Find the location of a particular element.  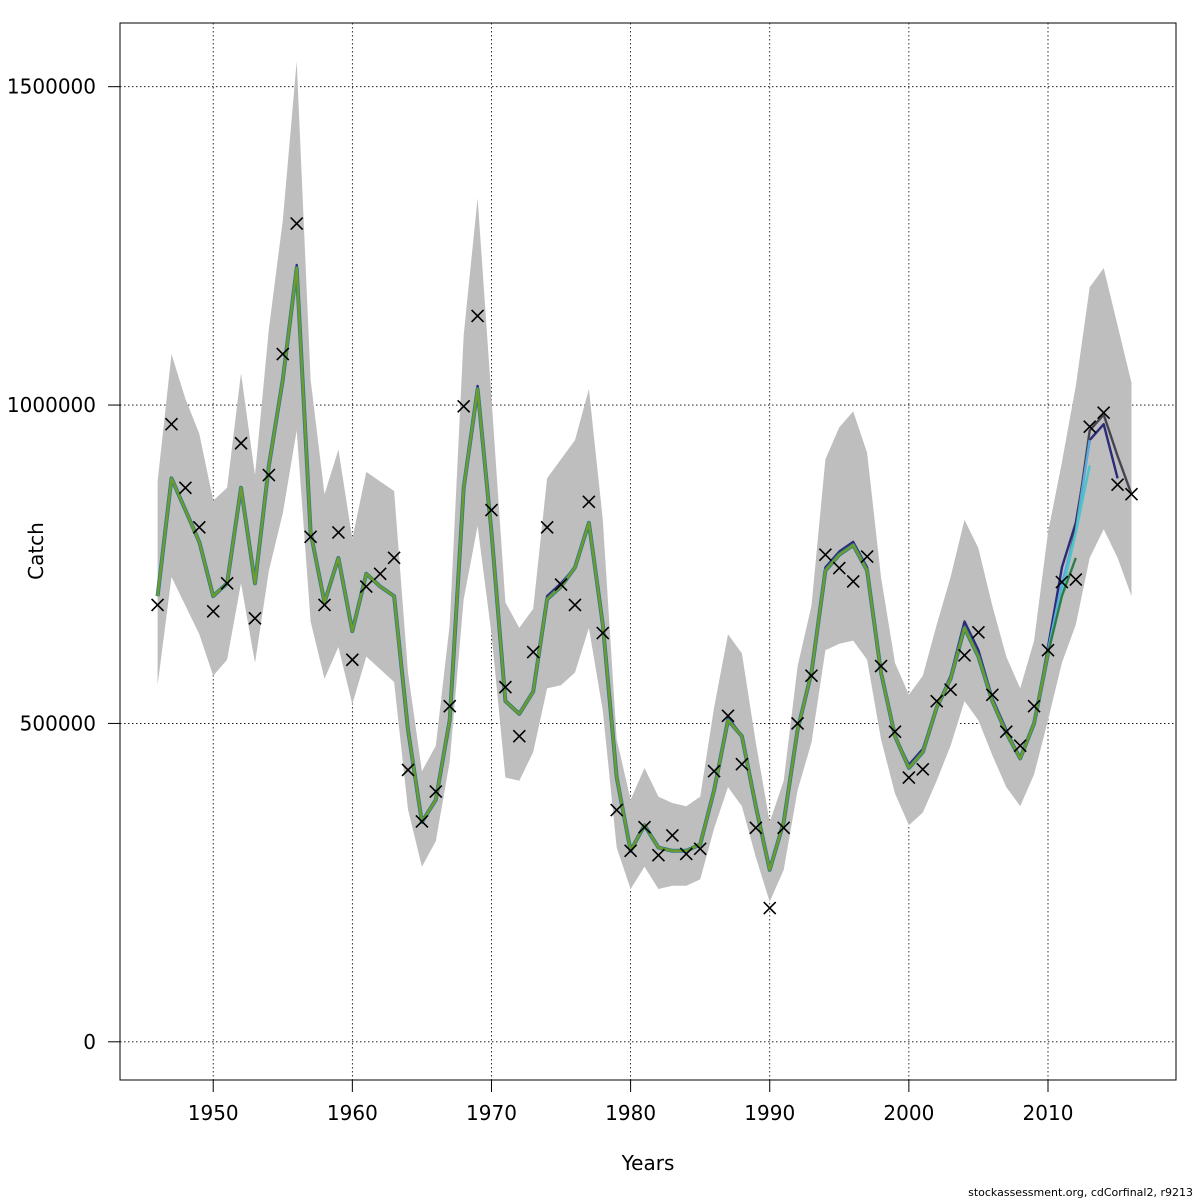

x-tick-label: 1990 is located at coordinates (769, 1113).